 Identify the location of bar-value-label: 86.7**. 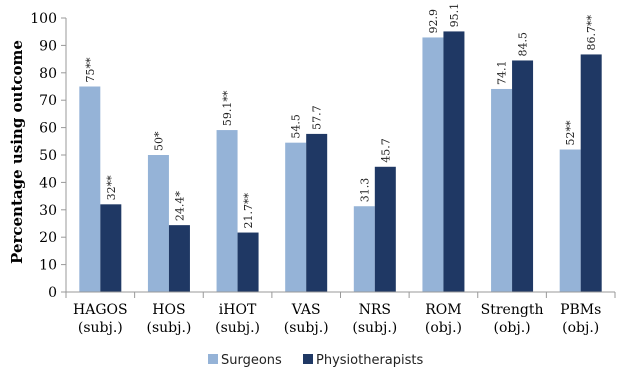
(591, 32).